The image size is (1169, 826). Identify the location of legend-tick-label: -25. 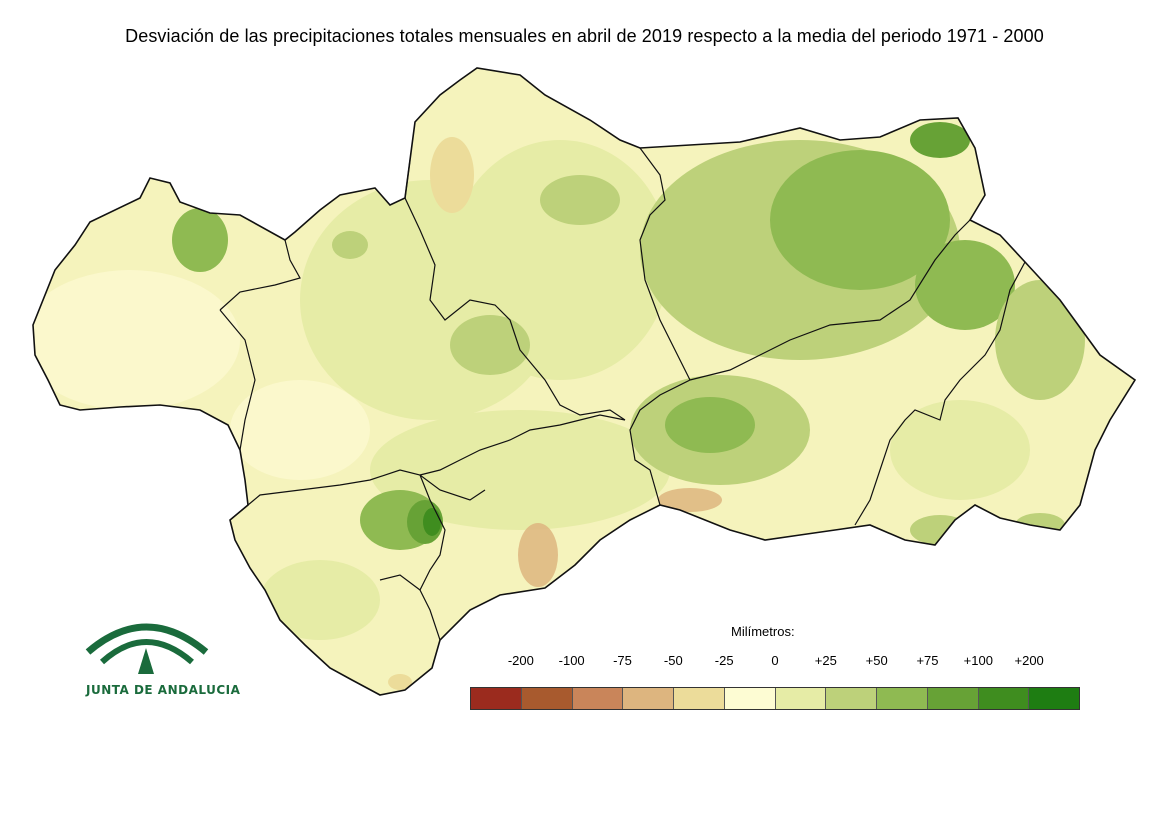
(724, 660).